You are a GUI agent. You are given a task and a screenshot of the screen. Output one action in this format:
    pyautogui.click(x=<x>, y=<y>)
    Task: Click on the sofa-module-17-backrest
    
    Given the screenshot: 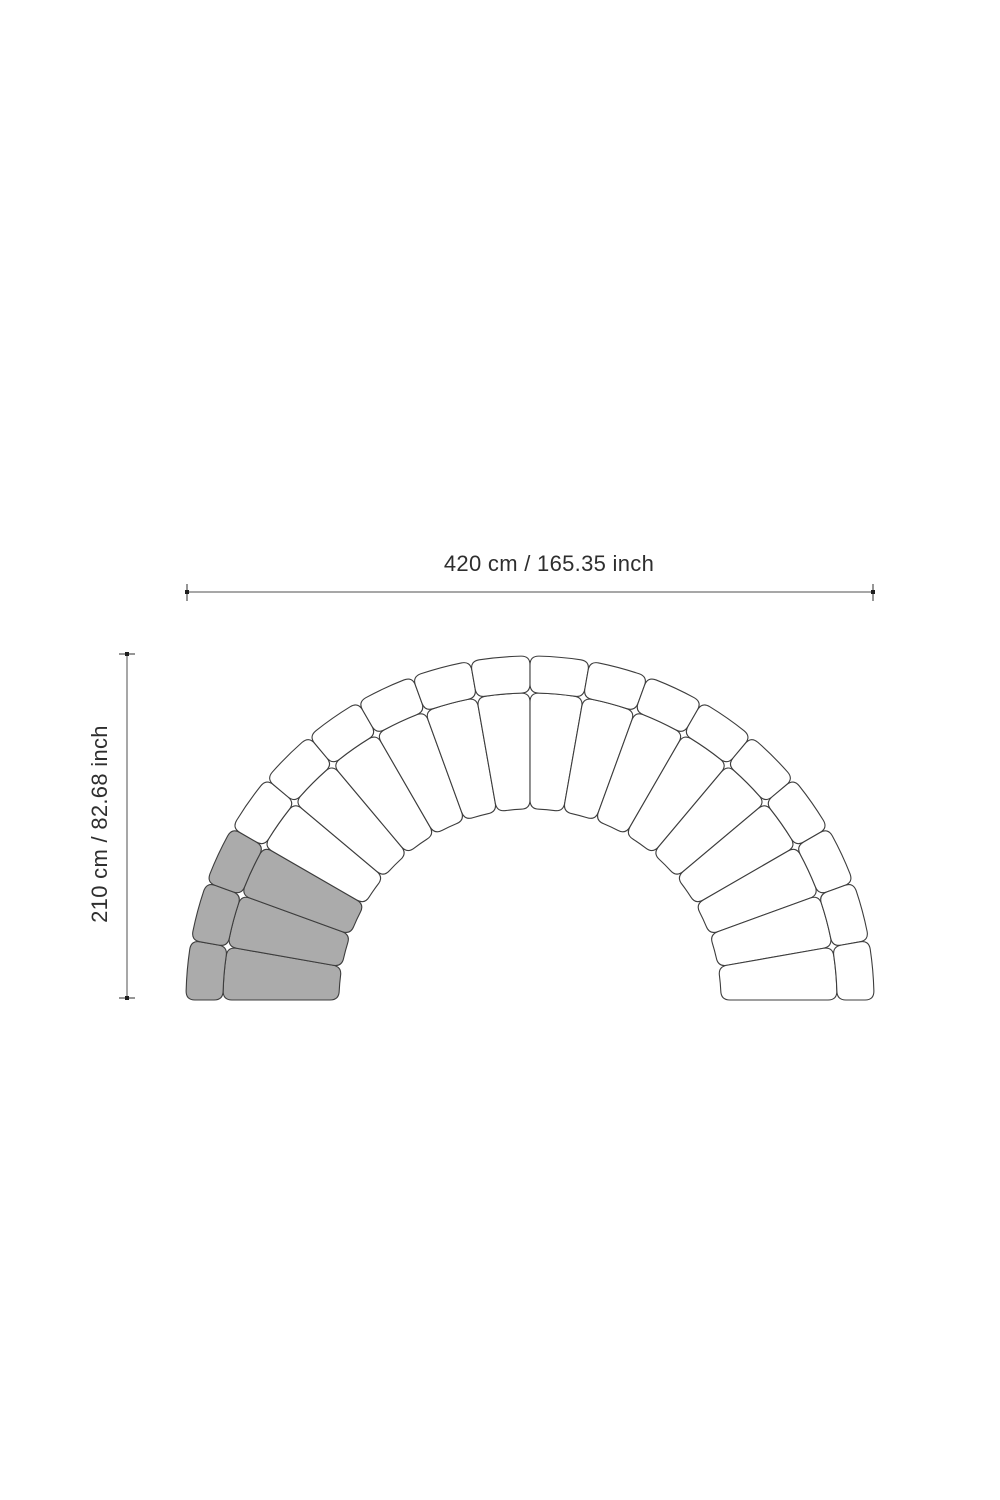 What is the action you would take?
    pyautogui.click(x=844, y=915)
    